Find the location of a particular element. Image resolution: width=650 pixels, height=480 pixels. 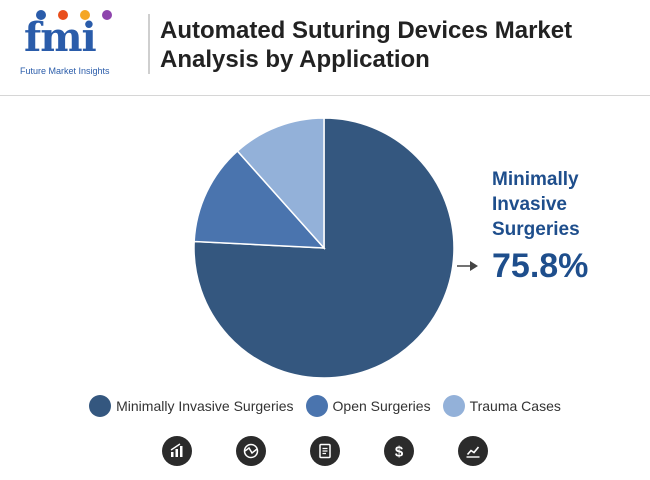

legend-label: Trauma Cases is located at coordinates (515, 406).